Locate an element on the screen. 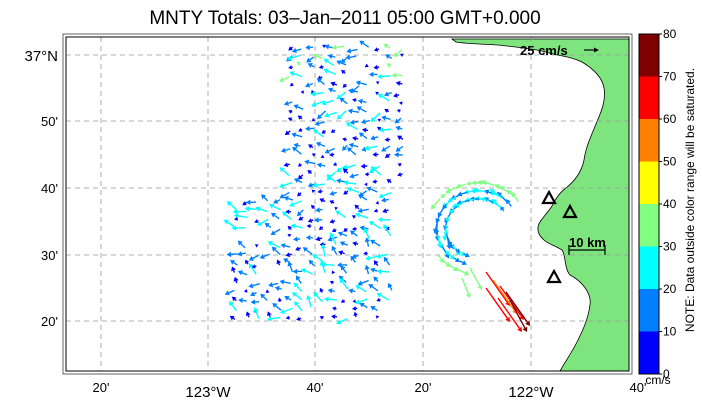 The height and width of the screenshot is (407, 702). colorbar-tick-label: 70 is located at coordinates (670, 77).